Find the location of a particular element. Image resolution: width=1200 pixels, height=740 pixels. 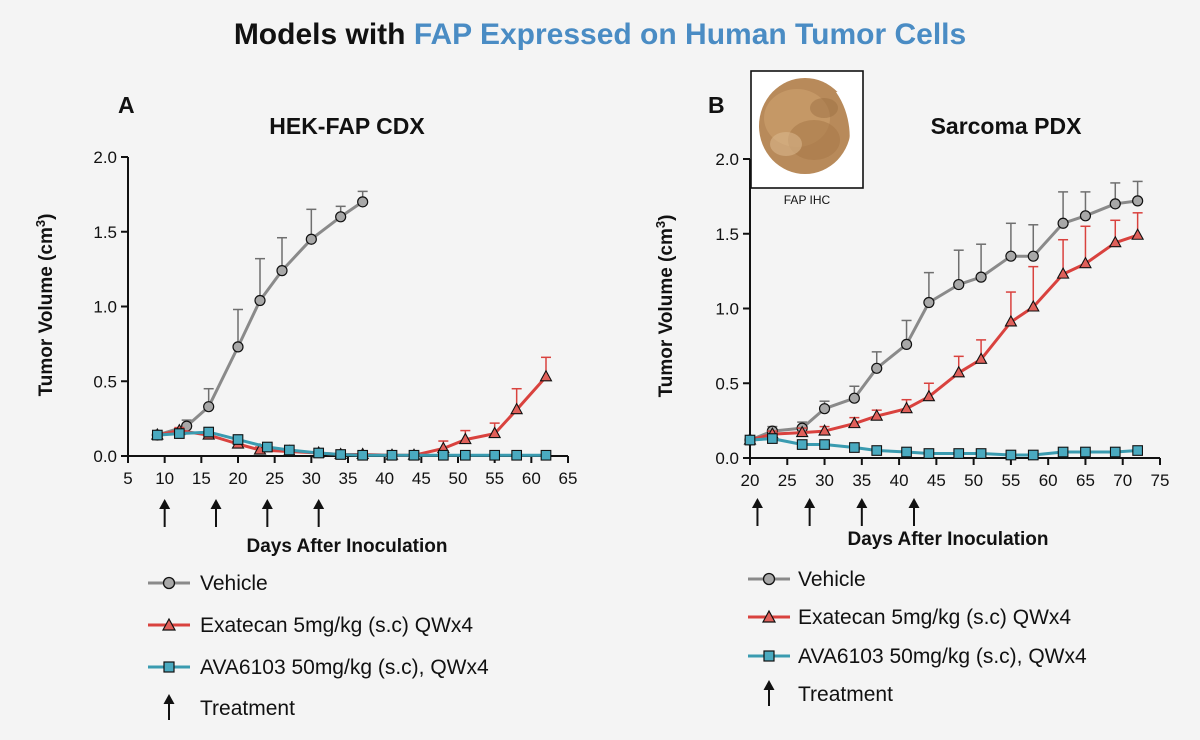

legend-b-ava6103-label: AVA6103 50mg/kg (s.c), QWx4 is located at coordinates (942, 656).